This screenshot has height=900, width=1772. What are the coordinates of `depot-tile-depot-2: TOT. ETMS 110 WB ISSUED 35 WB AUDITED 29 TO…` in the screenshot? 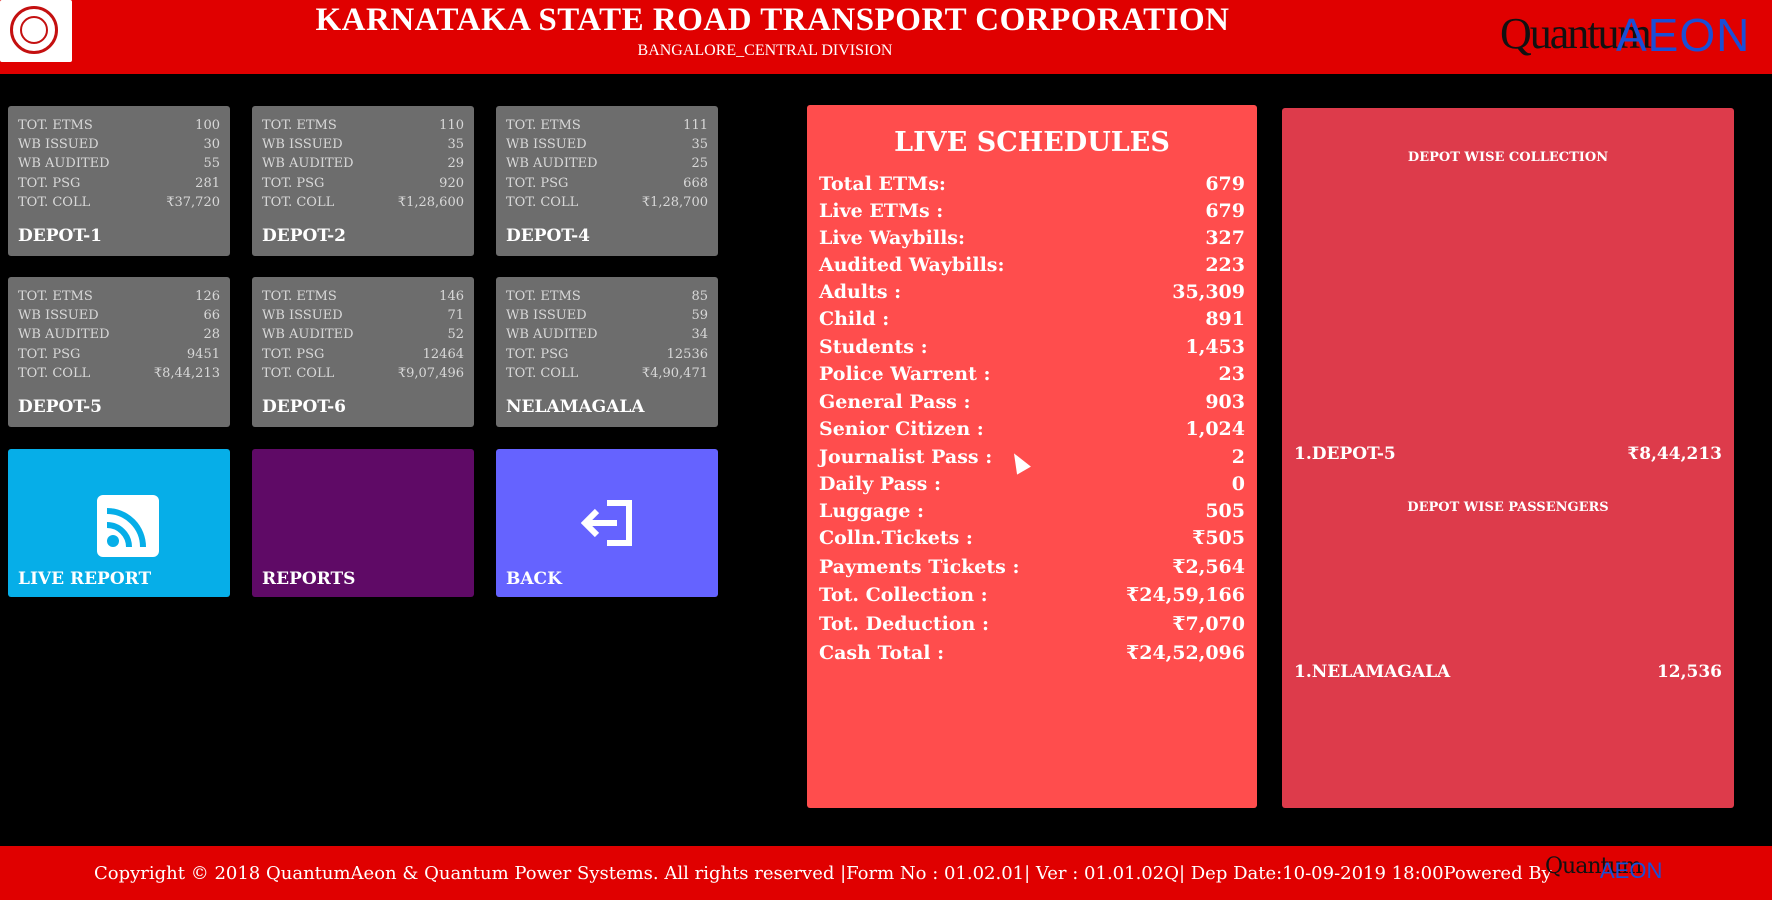 It's located at (363, 181).